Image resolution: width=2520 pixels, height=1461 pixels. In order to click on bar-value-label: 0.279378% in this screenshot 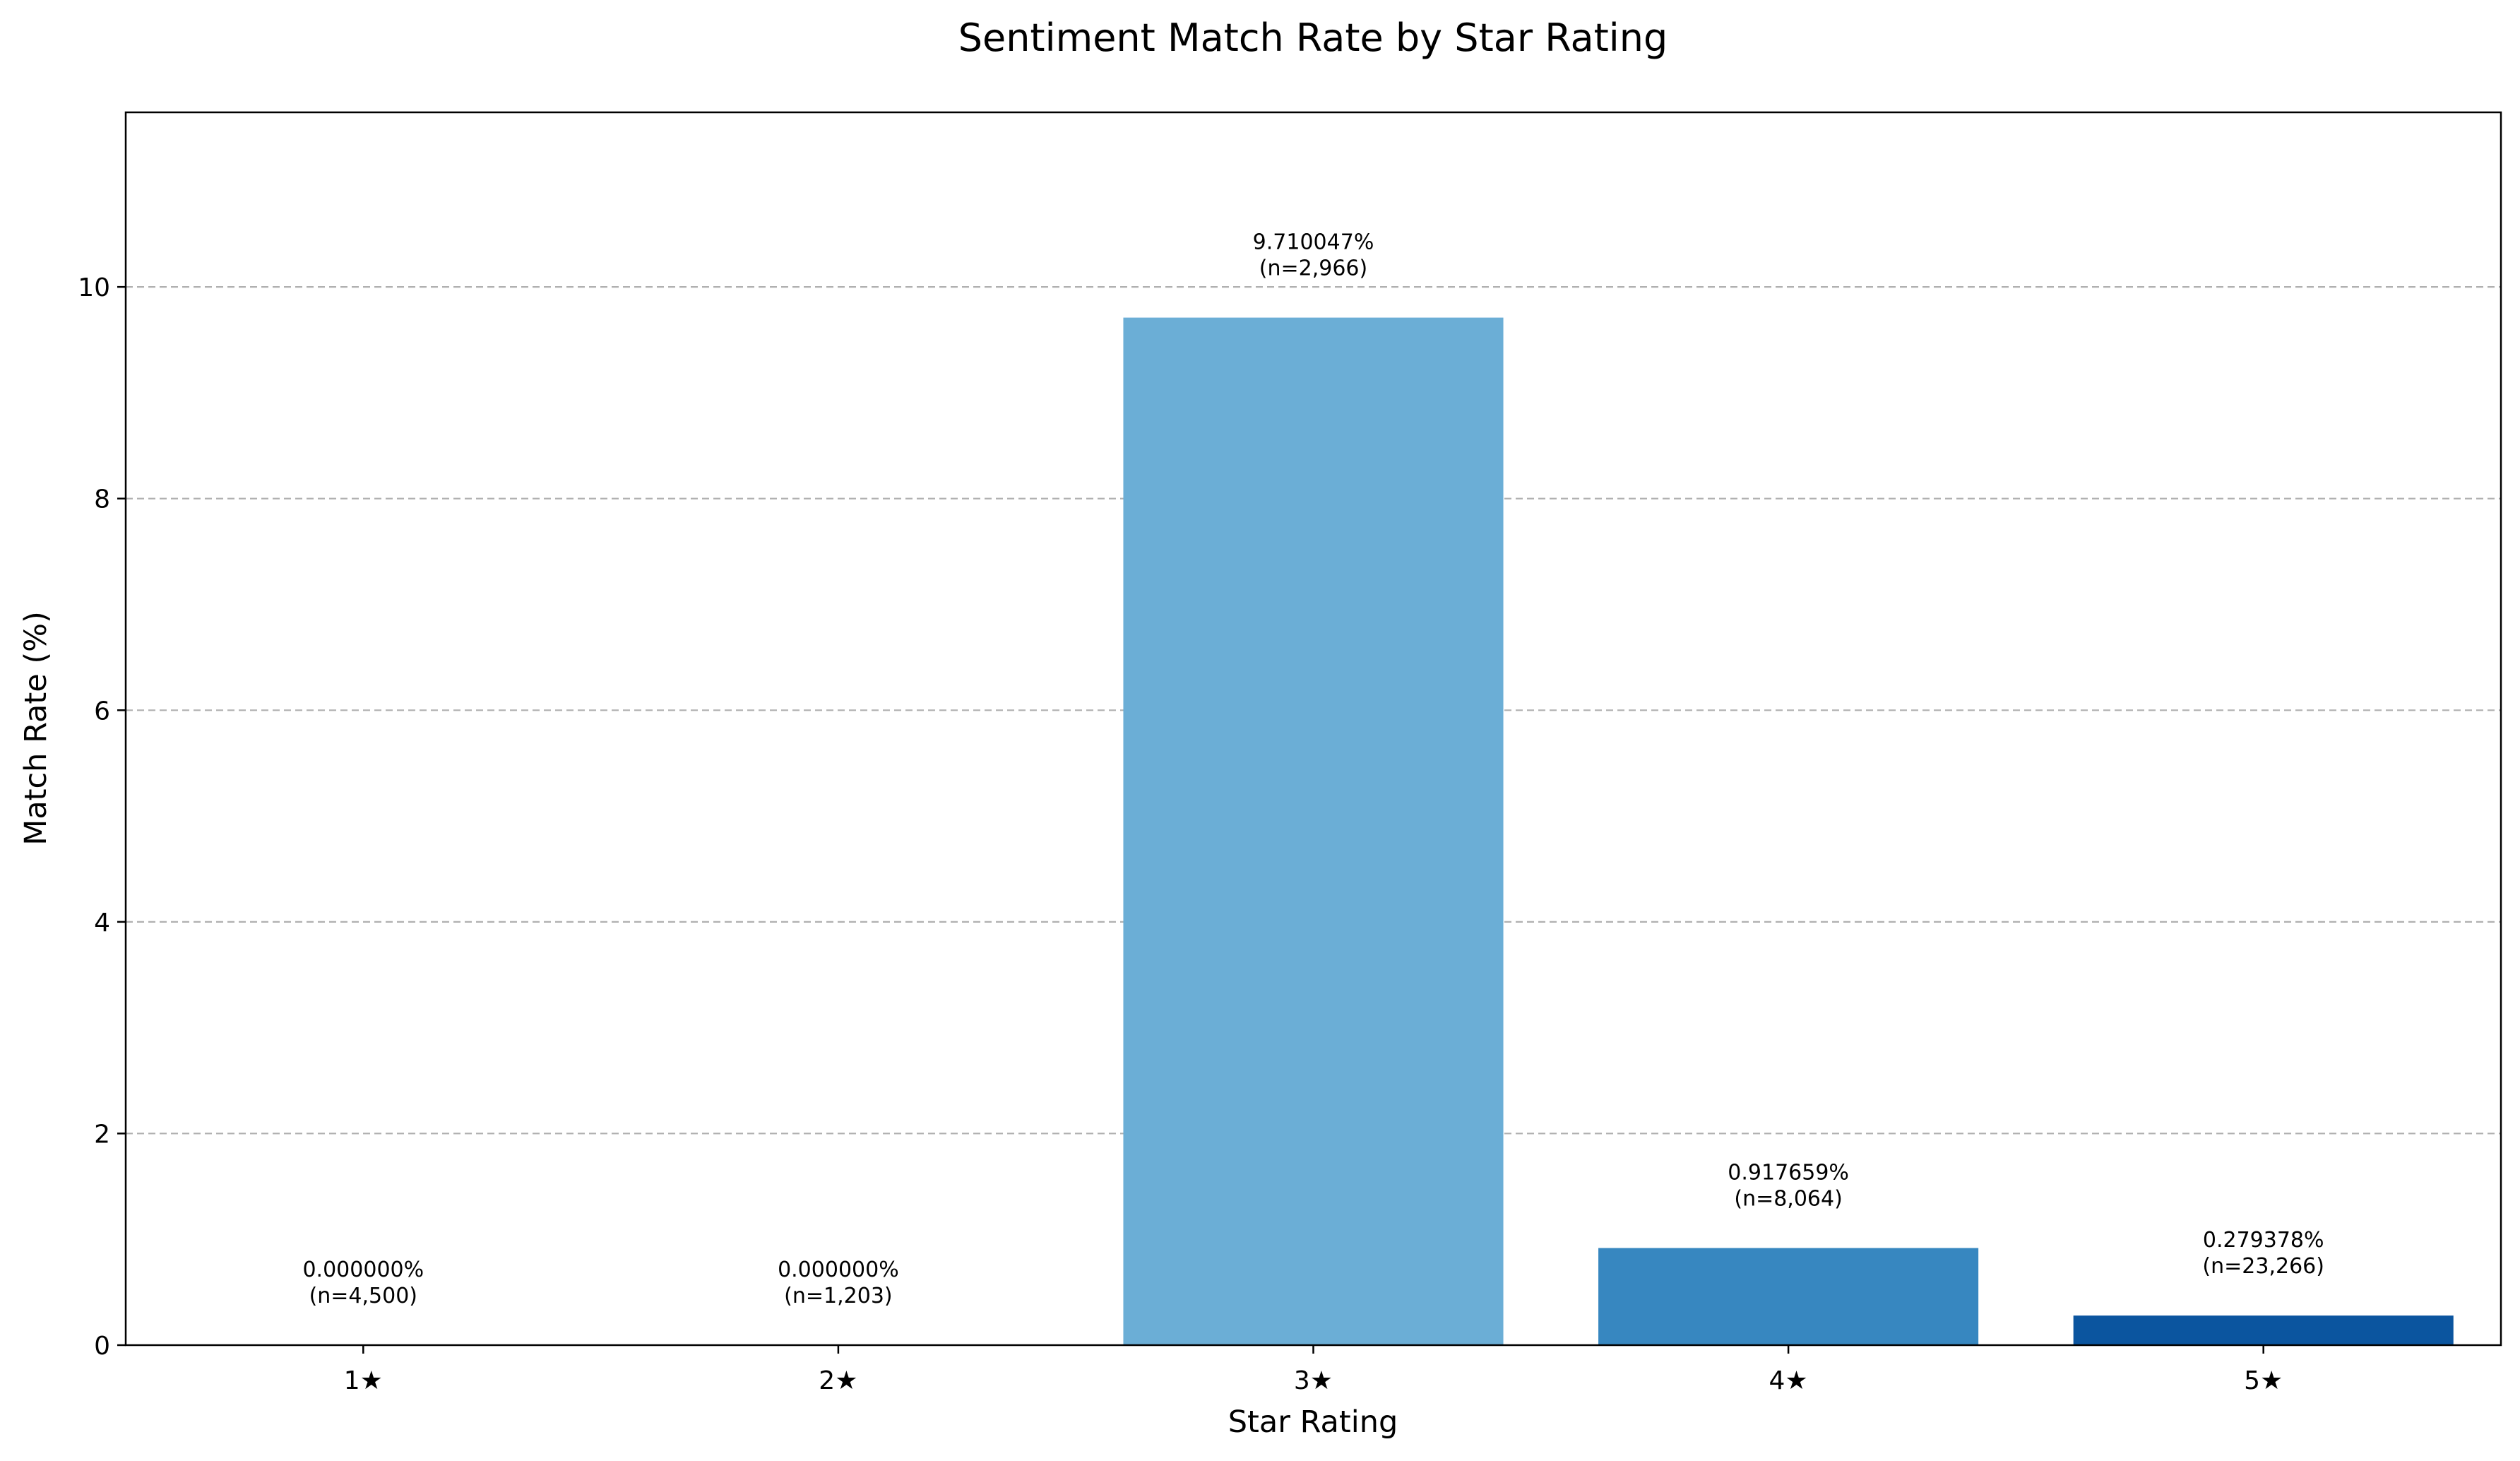, I will do `click(2264, 1240)`.